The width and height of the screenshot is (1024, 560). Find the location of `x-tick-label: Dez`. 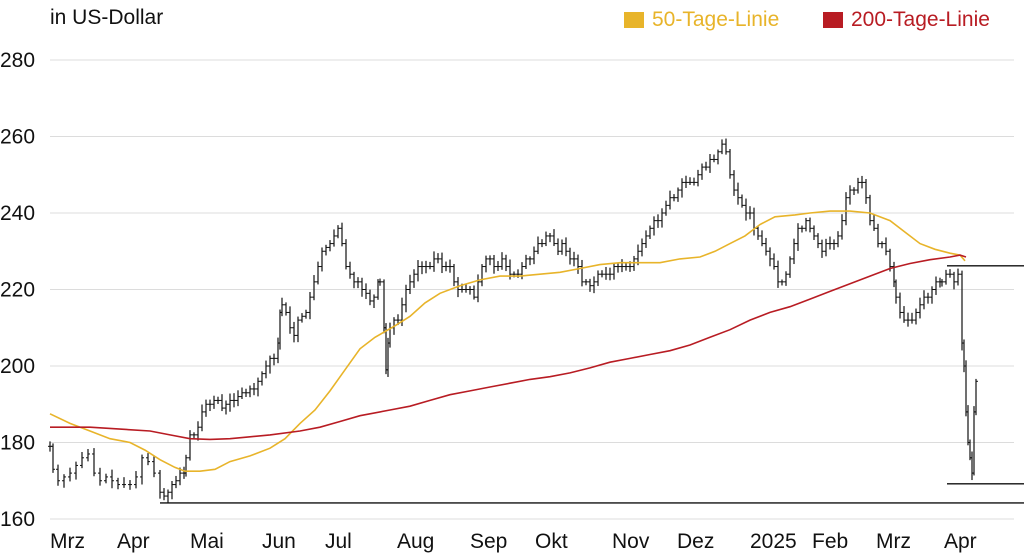

x-tick-label: Dez is located at coordinates (695, 541).